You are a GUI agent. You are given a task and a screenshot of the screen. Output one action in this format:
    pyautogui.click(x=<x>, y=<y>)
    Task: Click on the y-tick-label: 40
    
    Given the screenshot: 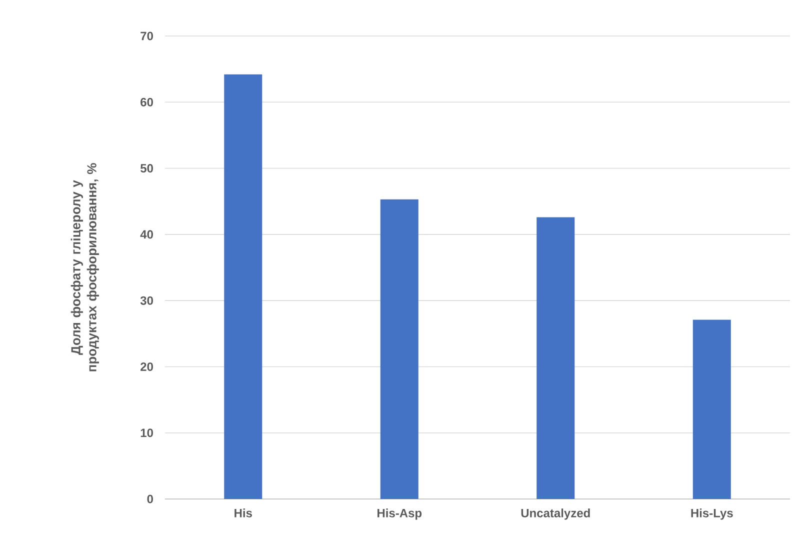 What is the action you would take?
    pyautogui.click(x=146, y=234)
    